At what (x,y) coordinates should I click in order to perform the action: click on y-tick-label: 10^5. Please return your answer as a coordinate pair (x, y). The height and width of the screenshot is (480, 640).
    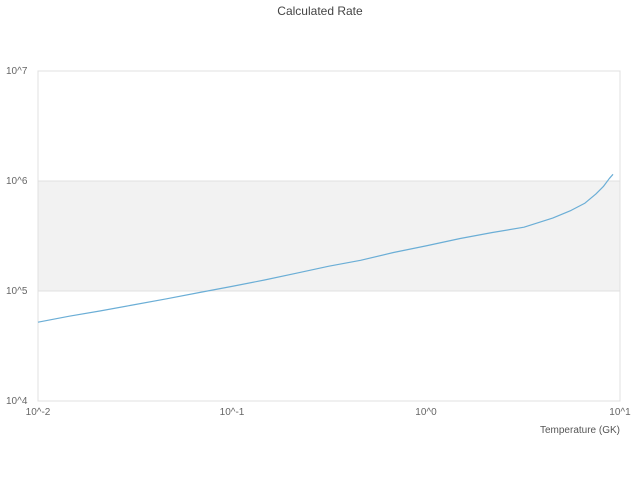
    Looking at the image, I should click on (17, 291).